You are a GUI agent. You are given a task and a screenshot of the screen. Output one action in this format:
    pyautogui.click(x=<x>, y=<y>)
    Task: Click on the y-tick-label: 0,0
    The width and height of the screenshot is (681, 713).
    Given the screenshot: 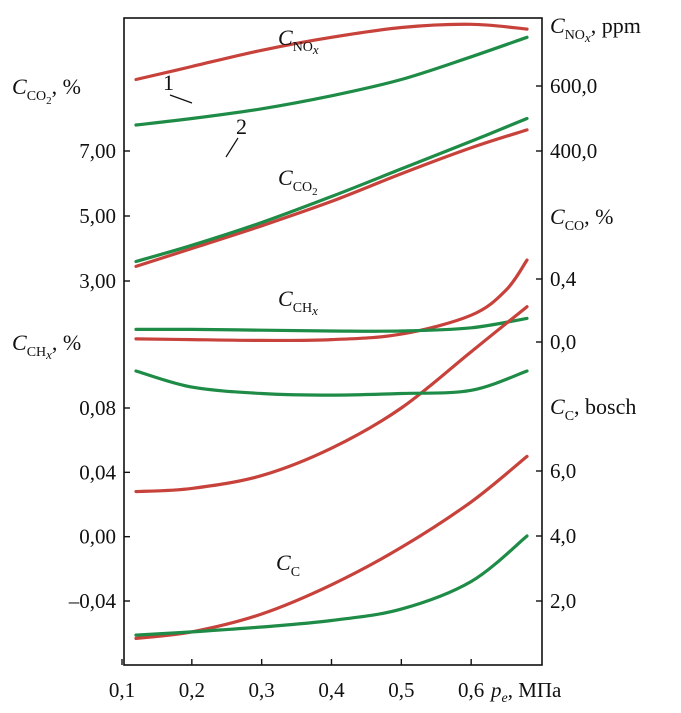 What is the action you would take?
    pyautogui.click(x=563, y=342)
    